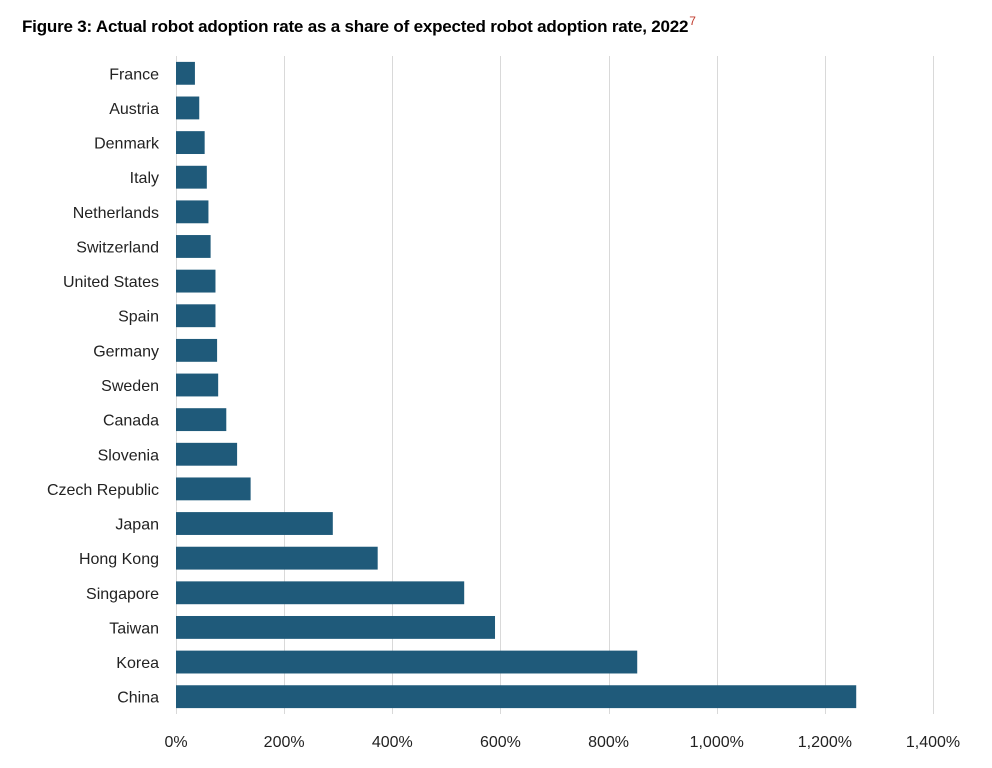 Image resolution: width=992 pixels, height=768 pixels. Describe the element at coordinates (137, 663) in the screenshot. I see `category-label: Korea` at that location.